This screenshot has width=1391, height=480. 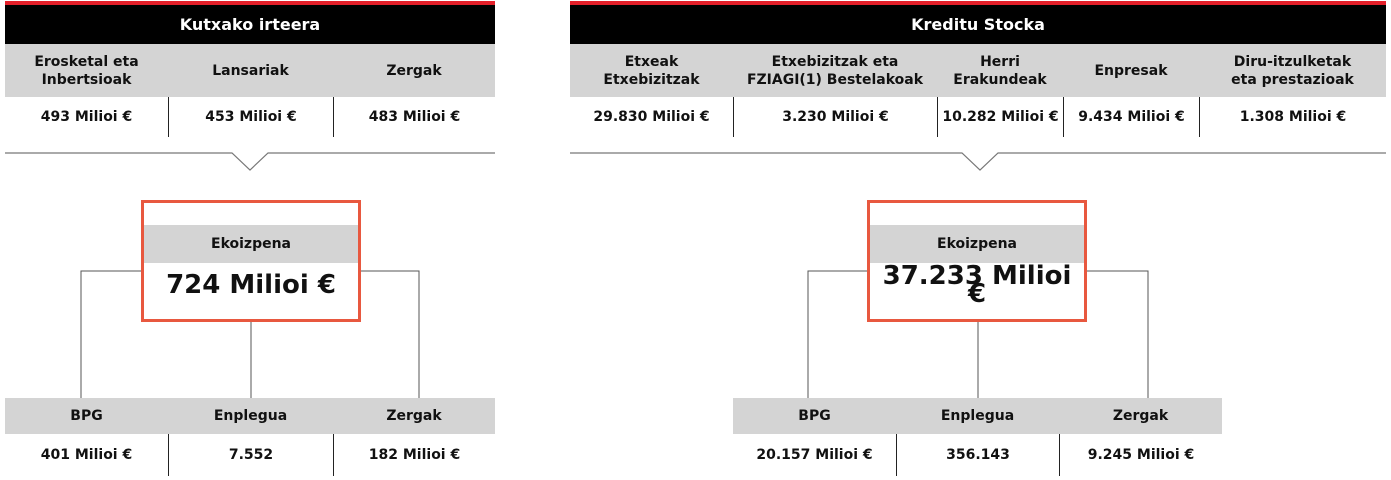 I want to click on column-header: Herri Erakundeak, so click(x=1000, y=70).